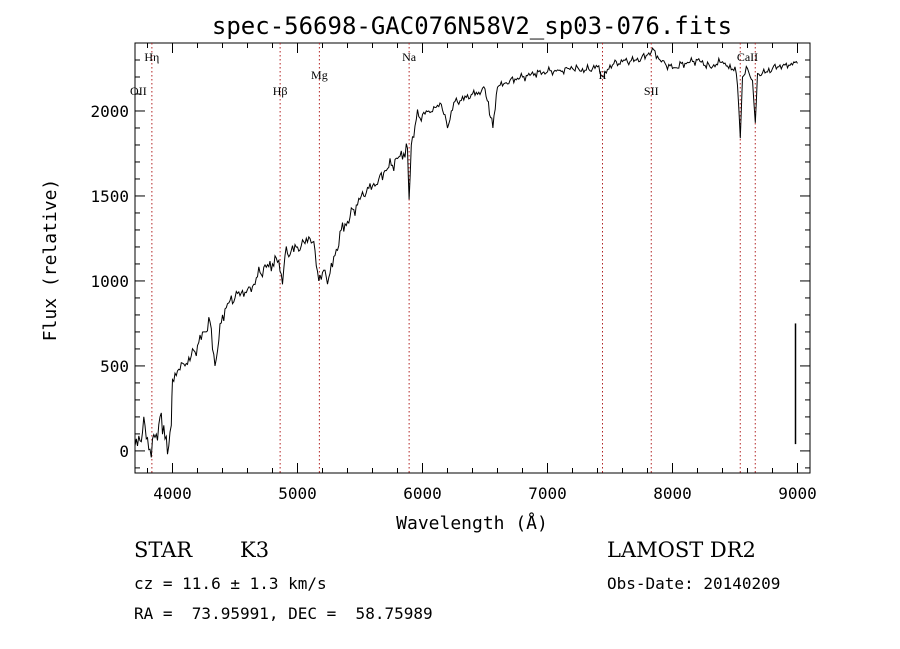 The height and width of the screenshot is (649, 900). I want to click on redshift-cz: cz = 11.6 ± 1.3 km/s, so click(230, 583).